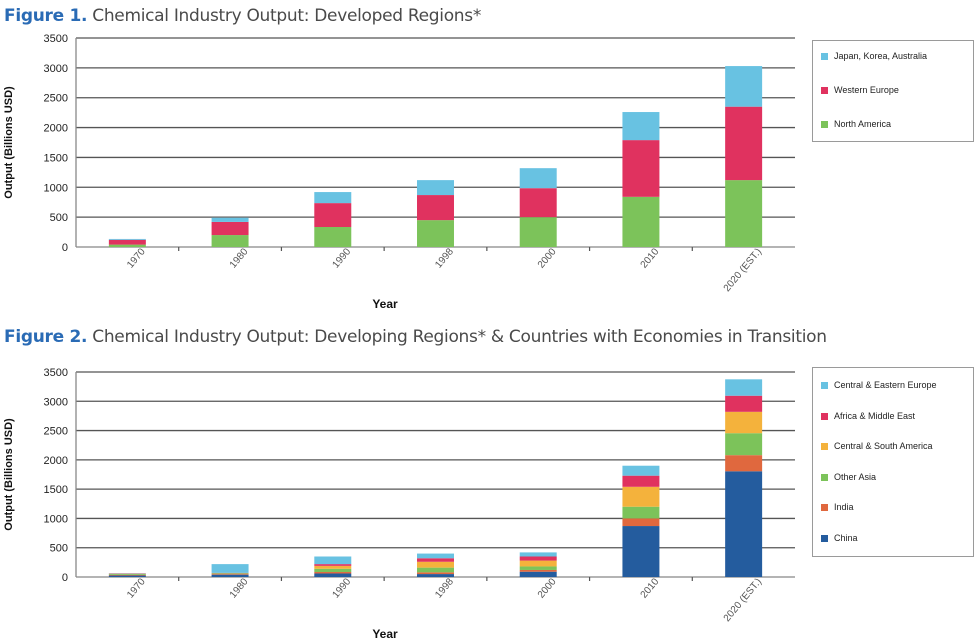 Image resolution: width=980 pixels, height=642 pixels. Describe the element at coordinates (127, 239) in the screenshot. I see `bar-japan-korea-australia-1970` at that location.